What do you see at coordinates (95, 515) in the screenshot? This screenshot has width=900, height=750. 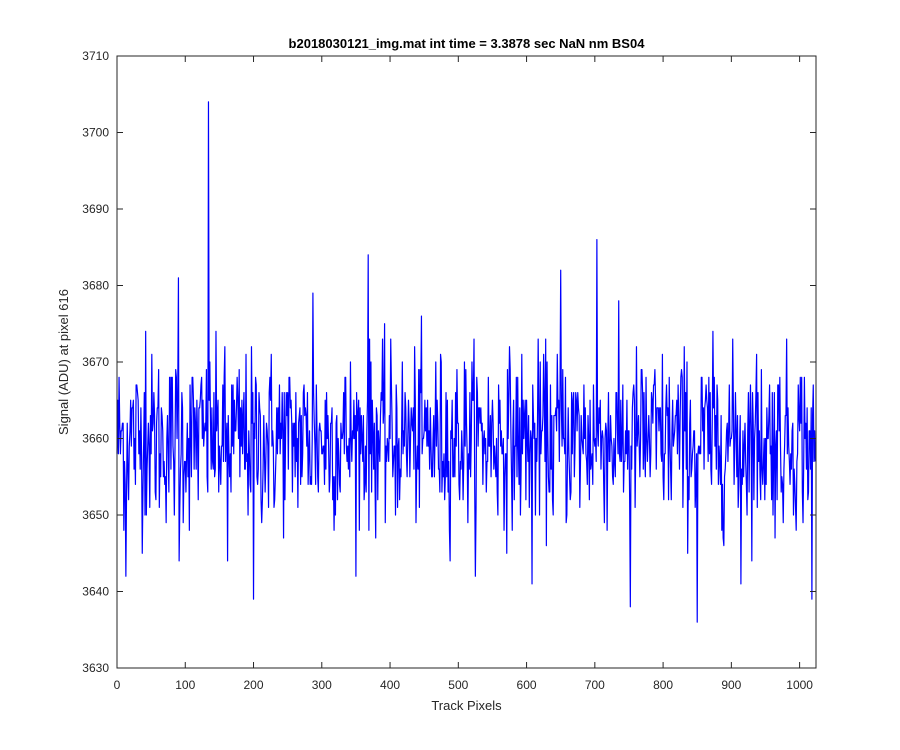 I see `y-tick-label: 3650` at bounding box center [95, 515].